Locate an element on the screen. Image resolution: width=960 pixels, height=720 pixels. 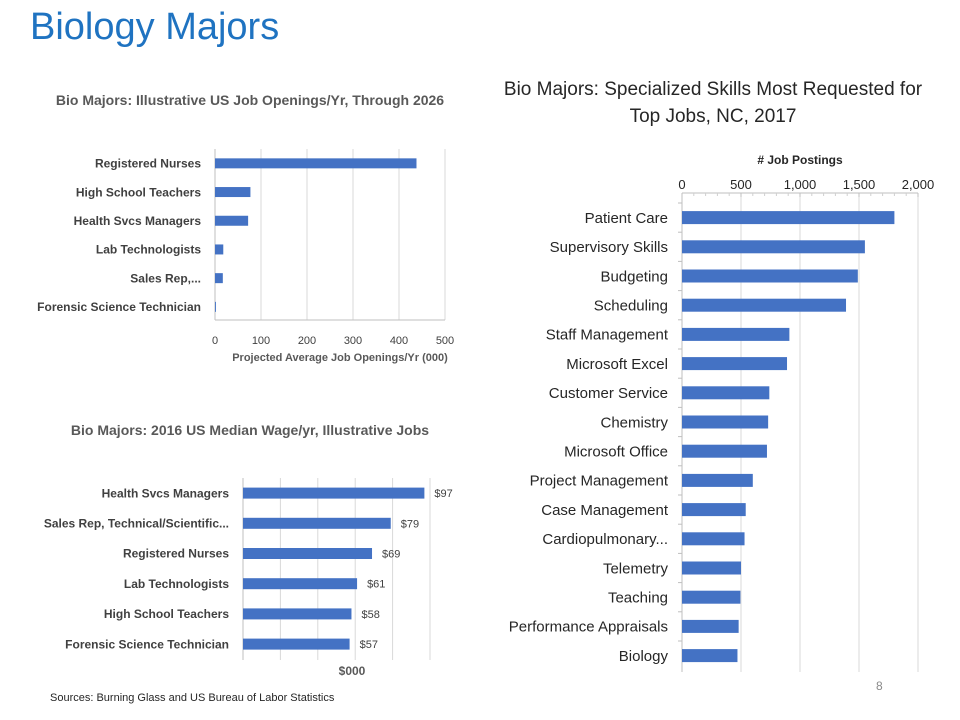
category-label-wage-4: High School Teachers is located at coordinates (166, 614).